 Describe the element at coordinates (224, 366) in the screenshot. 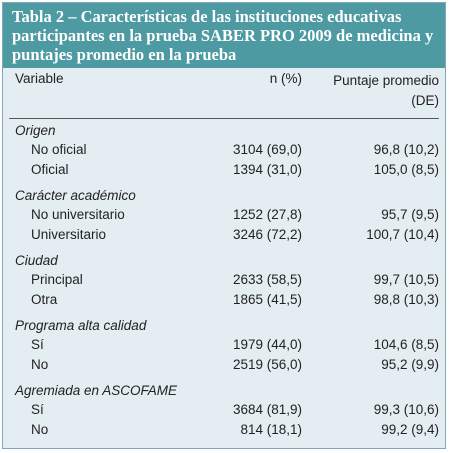

I see `table-row: No 2519 (56,0) 95,2 (9,9)` at that location.